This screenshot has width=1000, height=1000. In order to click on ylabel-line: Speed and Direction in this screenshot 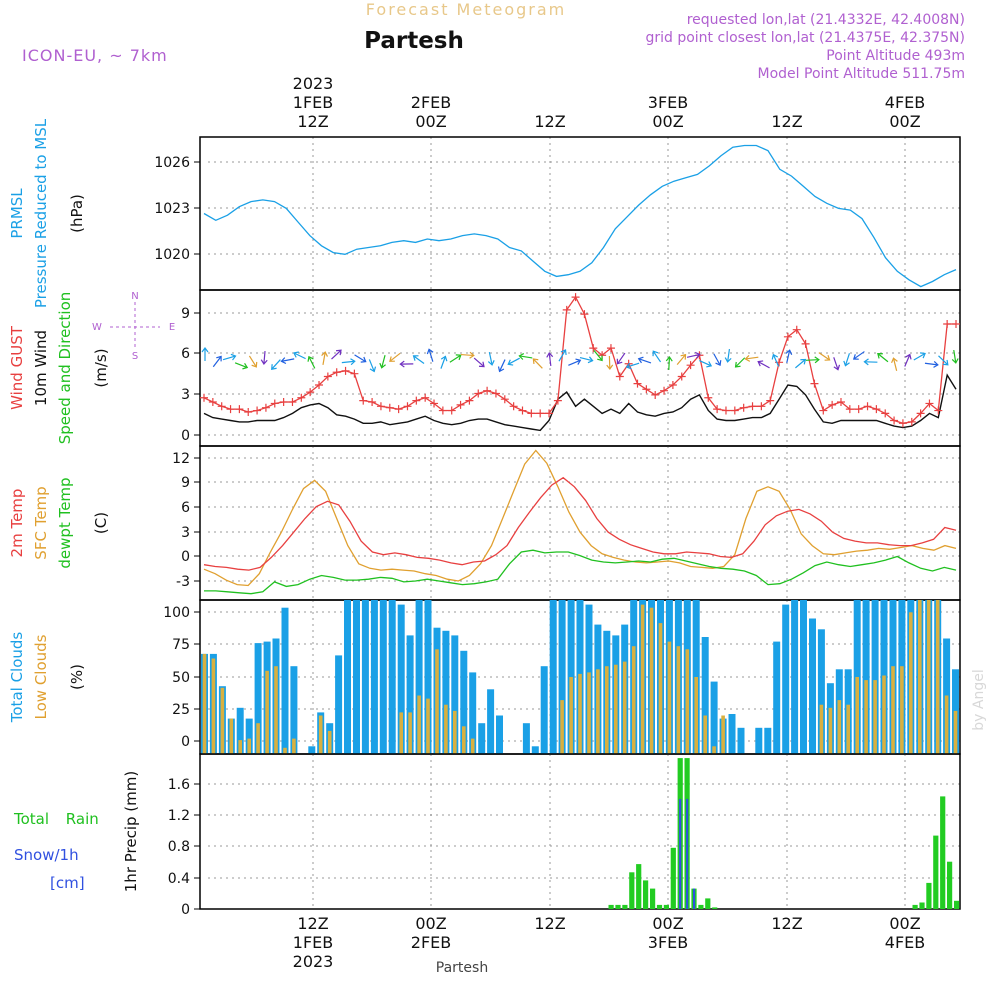, I will do `click(65, 368)`.